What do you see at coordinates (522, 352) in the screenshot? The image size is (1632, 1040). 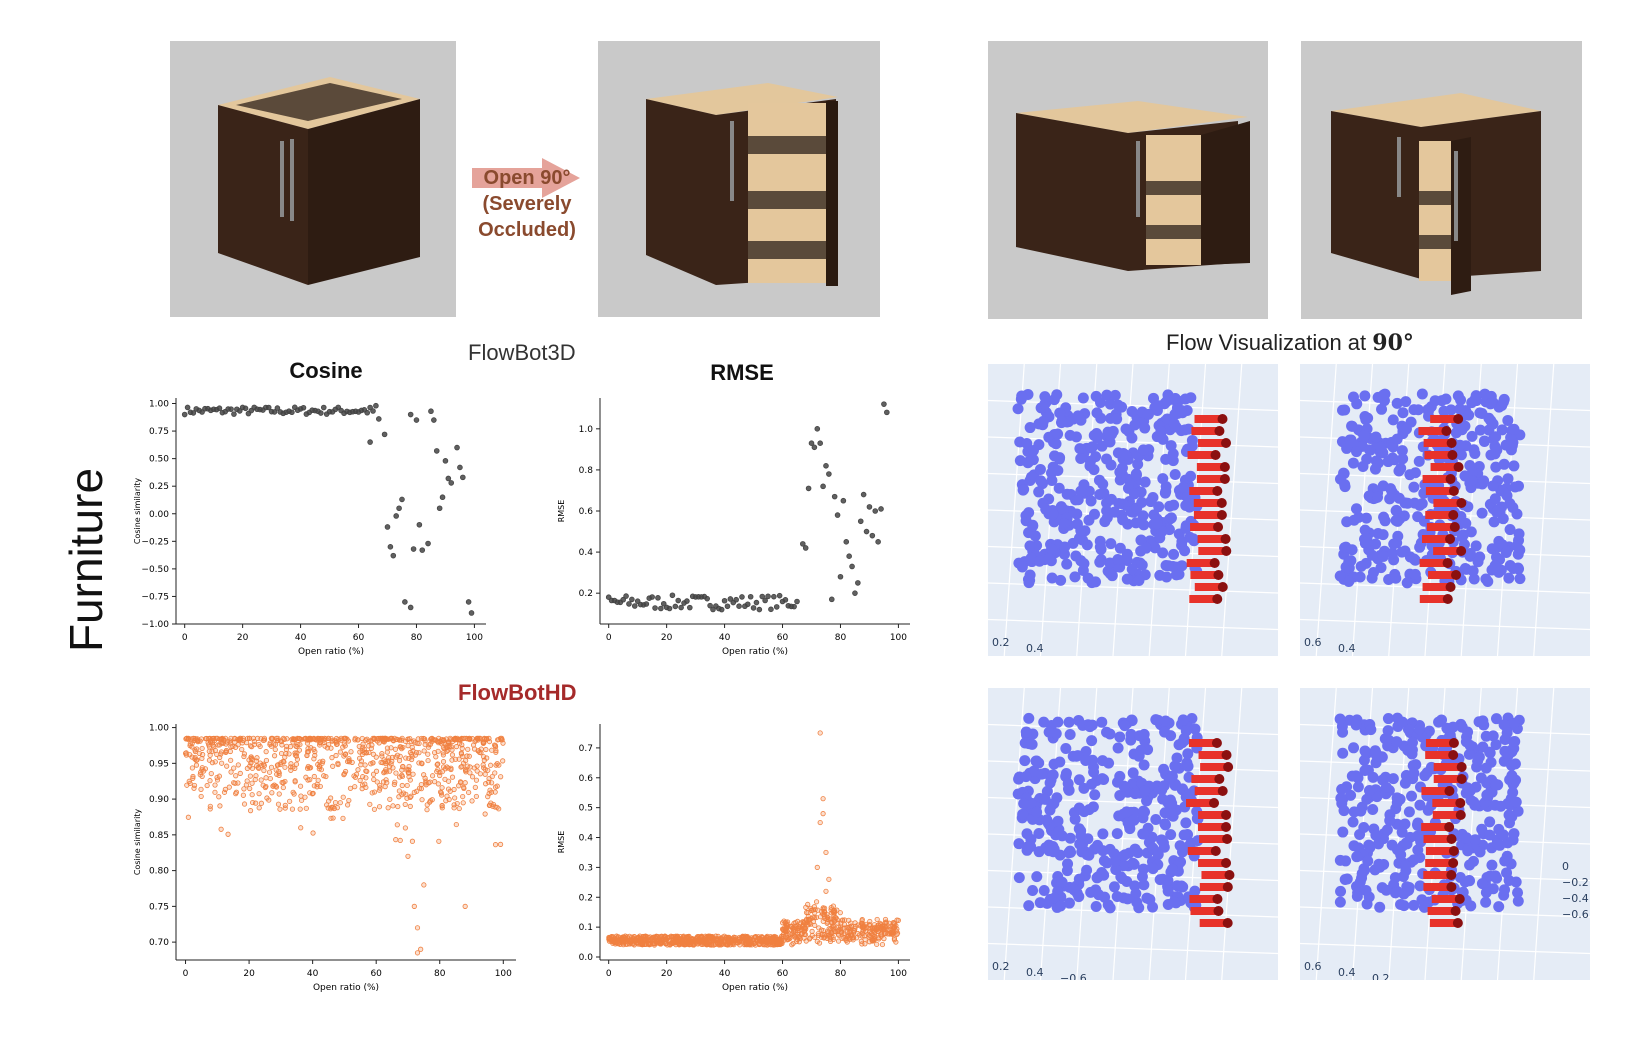 I see `flowbot3d-header: FlowBot3D` at bounding box center [522, 352].